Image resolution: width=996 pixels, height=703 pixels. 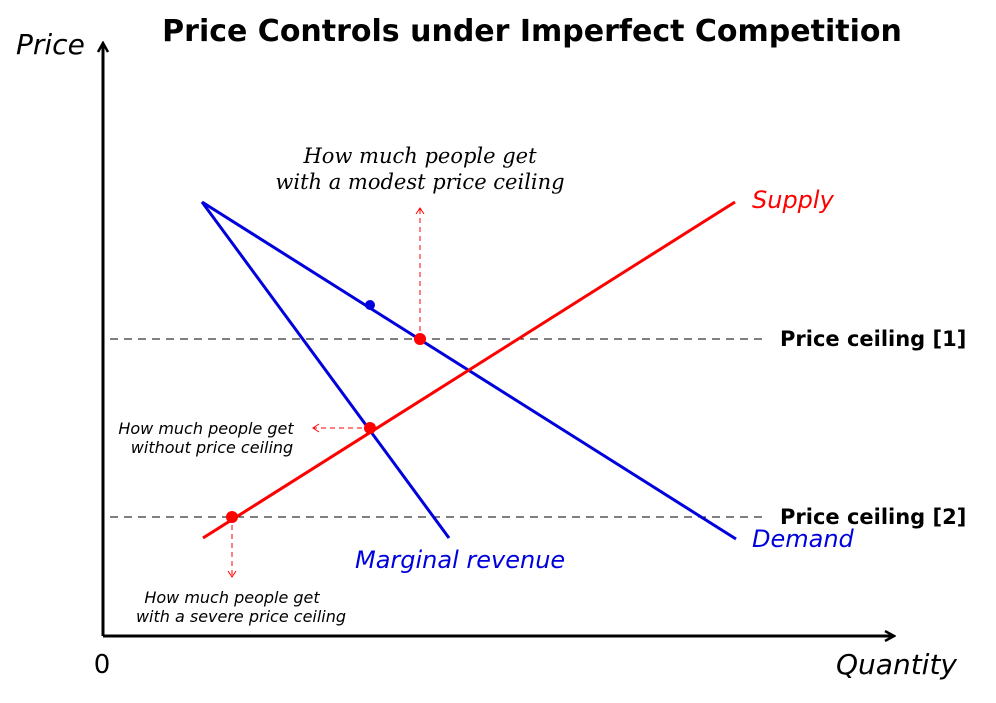 I want to click on marginal-revenue-label: Marginal revenue, so click(x=460, y=560).